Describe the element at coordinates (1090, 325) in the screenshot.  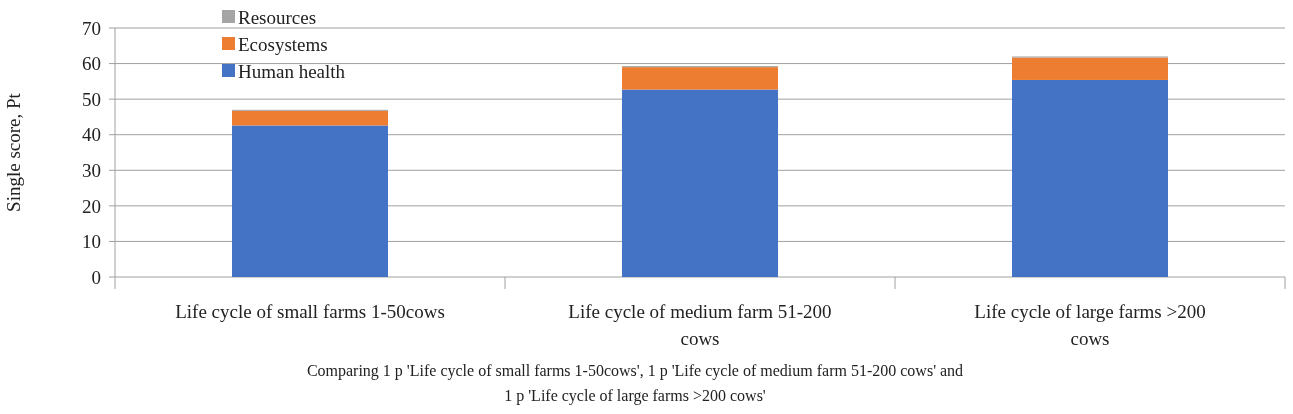
I see `x-tick-label: Life cycle of large farms >200 cows` at that location.